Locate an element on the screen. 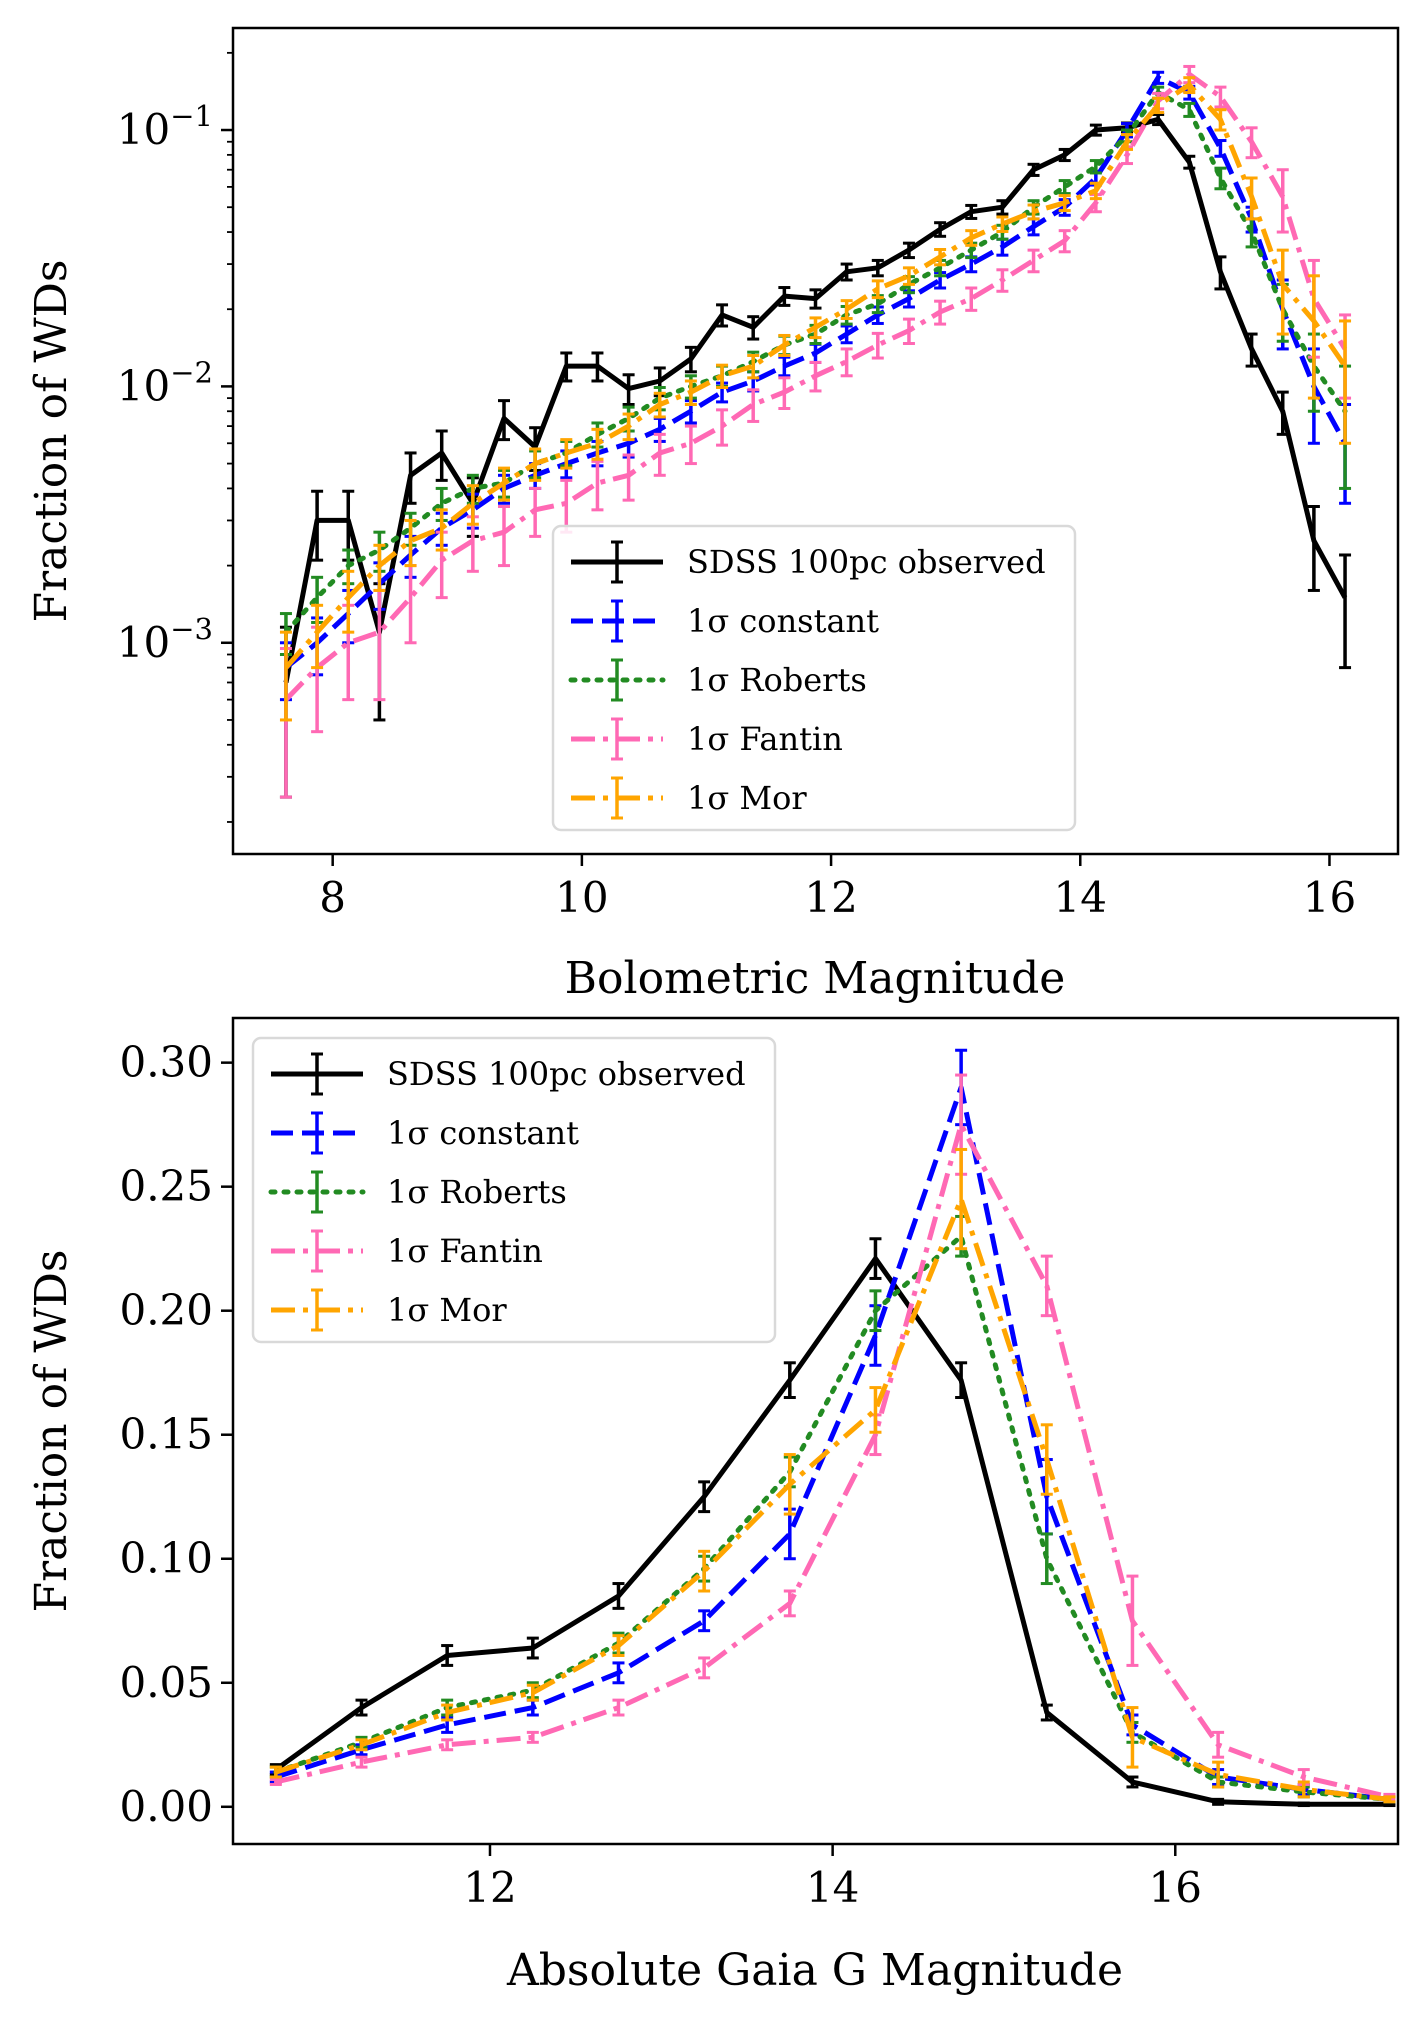  legend-label: 1σ Roberts is located at coordinates (777, 680).